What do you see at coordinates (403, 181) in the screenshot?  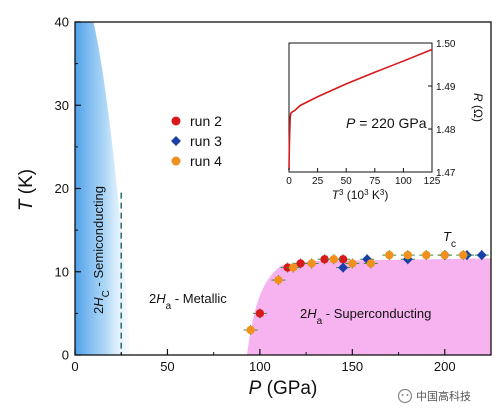 I see `inset-x-tick-label: 100` at bounding box center [403, 181].